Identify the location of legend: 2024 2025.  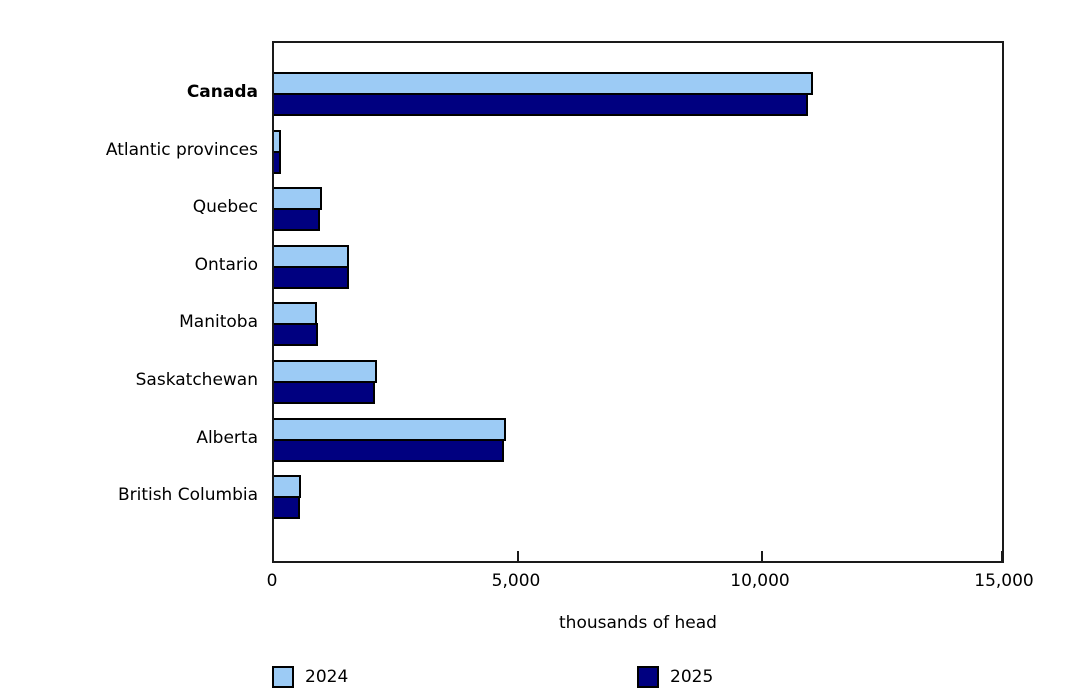
(540, 677).